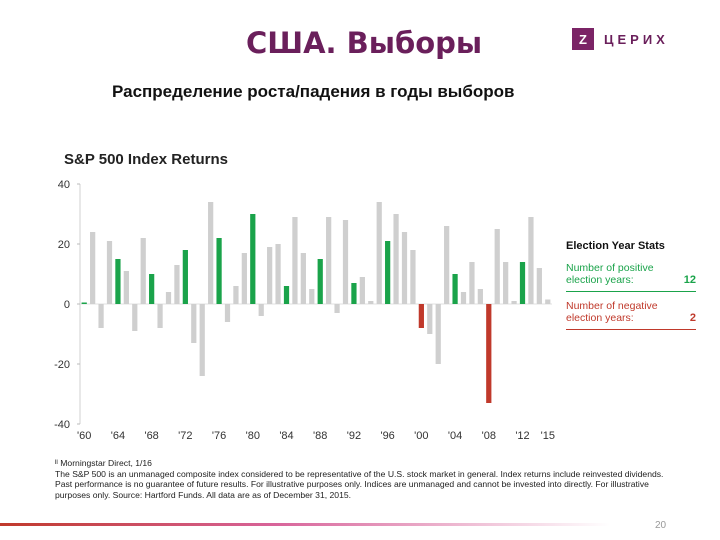 This screenshot has width=720, height=540. What do you see at coordinates (387, 436) in the screenshot?
I see `x-tick-label: '96` at bounding box center [387, 436].